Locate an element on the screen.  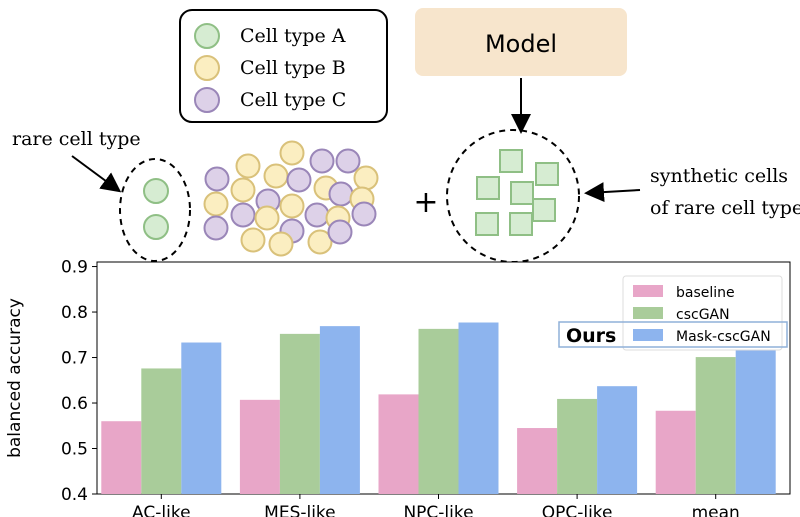
mixed-cell-population is located at coordinates (291, 198).